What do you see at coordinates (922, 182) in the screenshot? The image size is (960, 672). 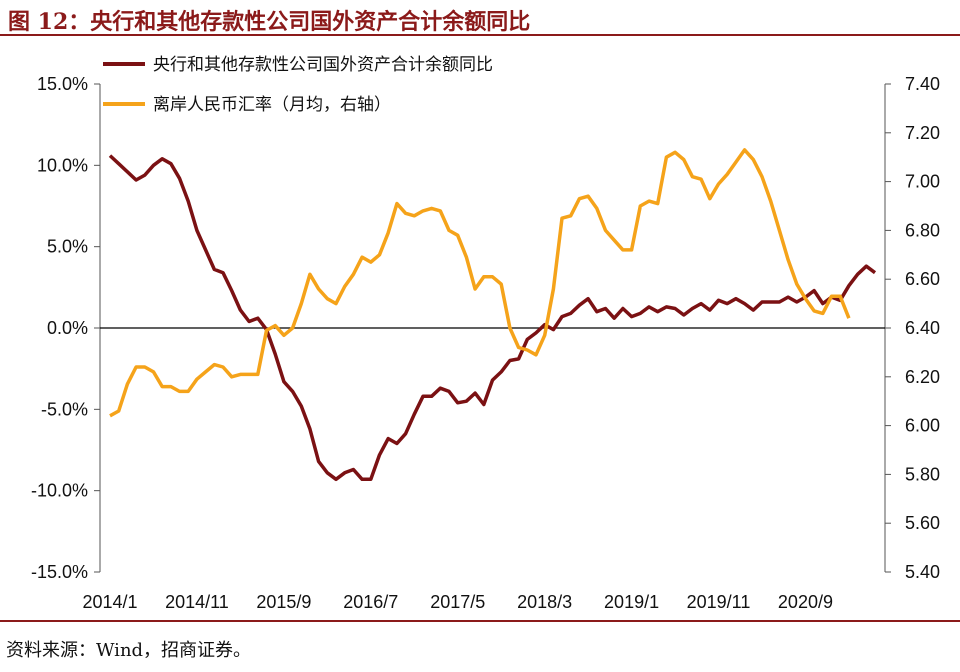 I see `right-tick-label: 7.00` at bounding box center [922, 182].